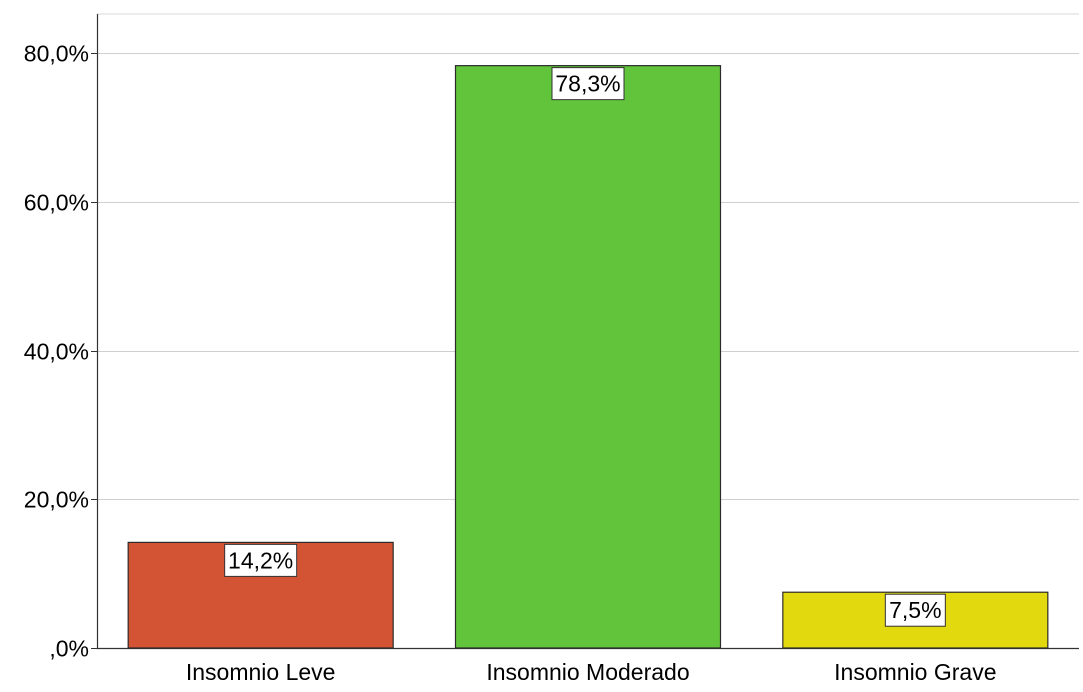  I want to click on data-label: 14,2%, so click(260, 560).